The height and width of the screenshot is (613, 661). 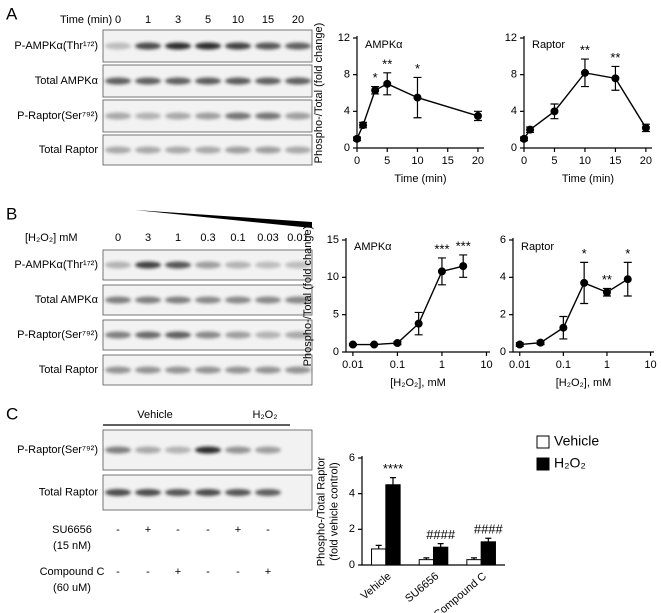 What do you see at coordinates (12, 413) in the screenshot?
I see `panel-label: C` at bounding box center [12, 413].